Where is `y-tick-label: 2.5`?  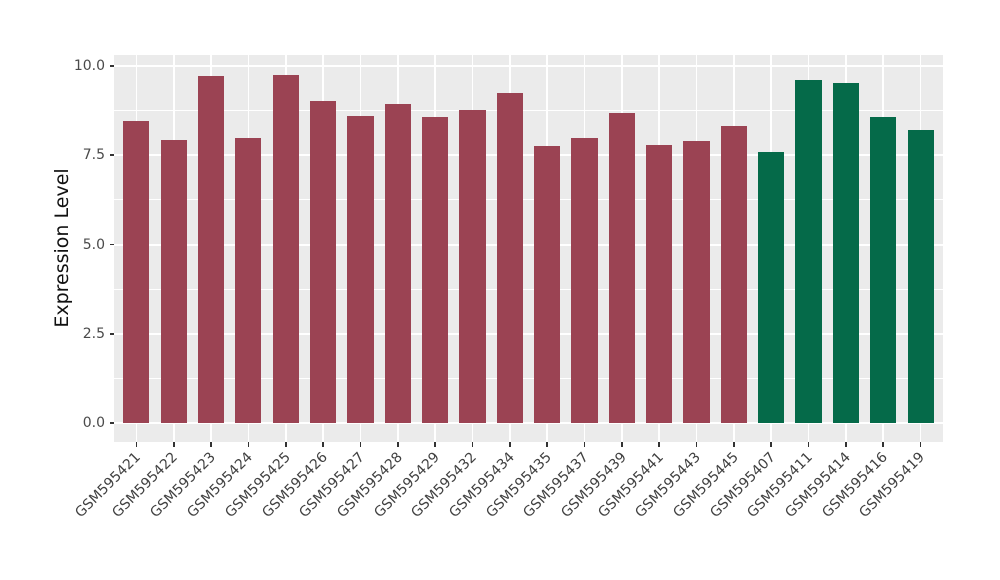
y-tick-label: 2.5 is located at coordinates (93, 333).